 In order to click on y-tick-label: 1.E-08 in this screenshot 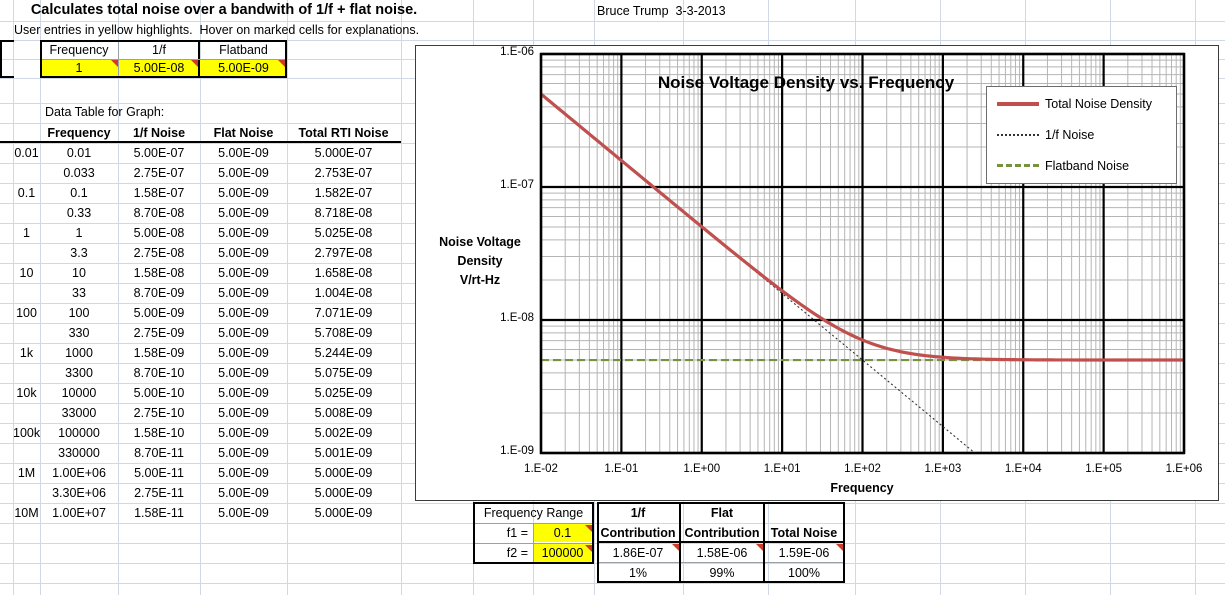, I will do `click(517, 318)`.